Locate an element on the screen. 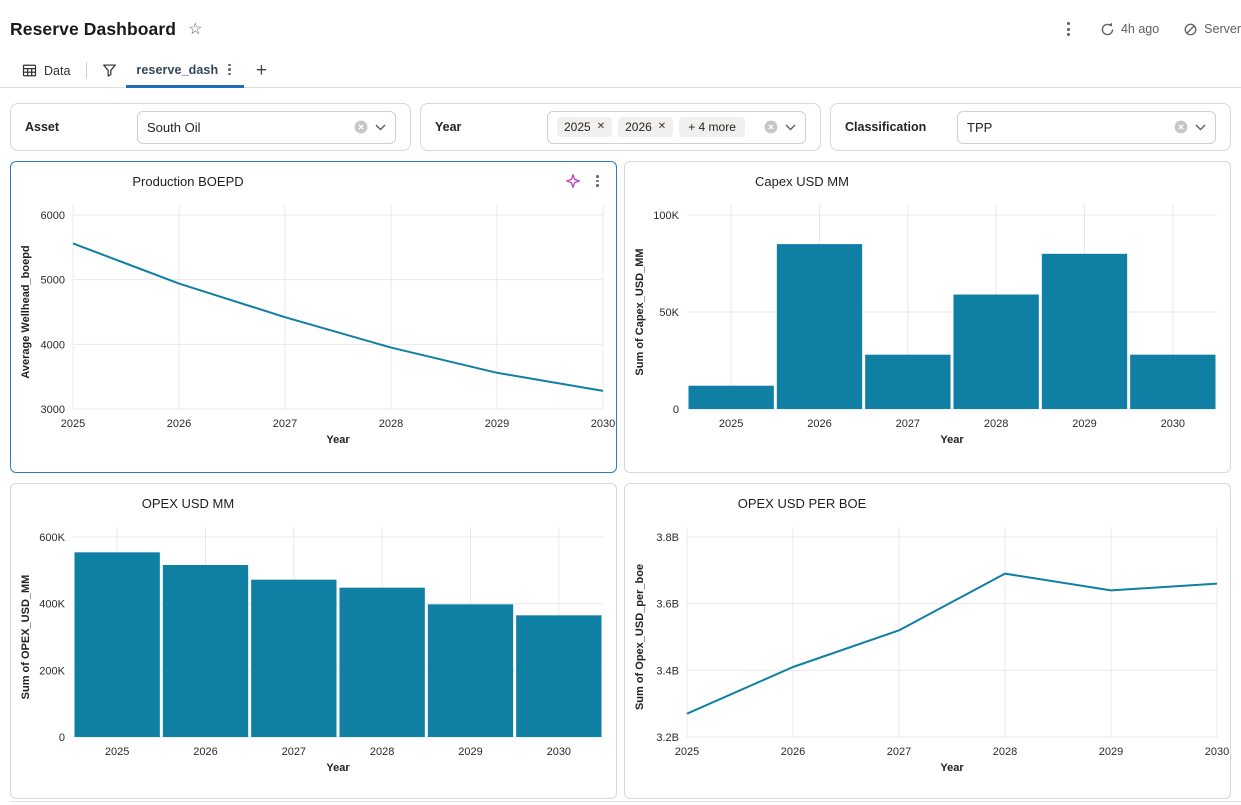  ai-sparkle-icon is located at coordinates (573, 181).